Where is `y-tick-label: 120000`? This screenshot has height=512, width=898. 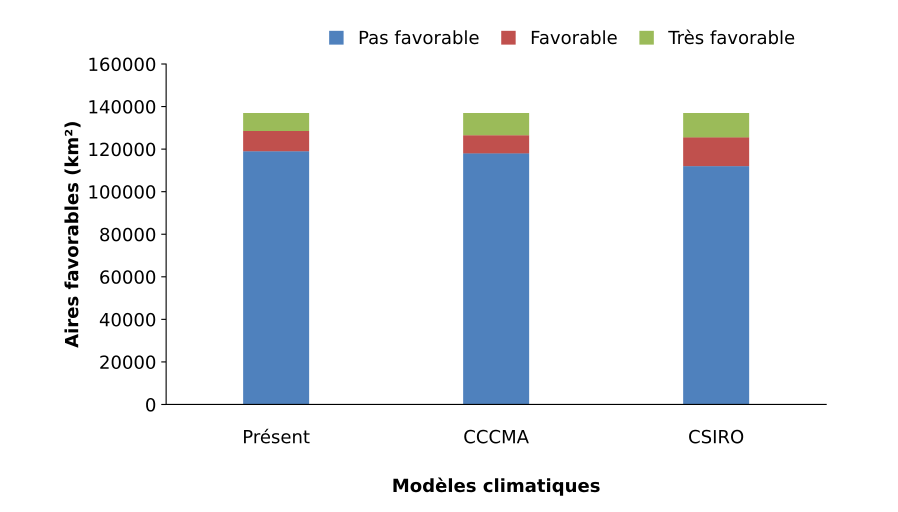 y-tick-label: 120000 is located at coordinates (122, 149).